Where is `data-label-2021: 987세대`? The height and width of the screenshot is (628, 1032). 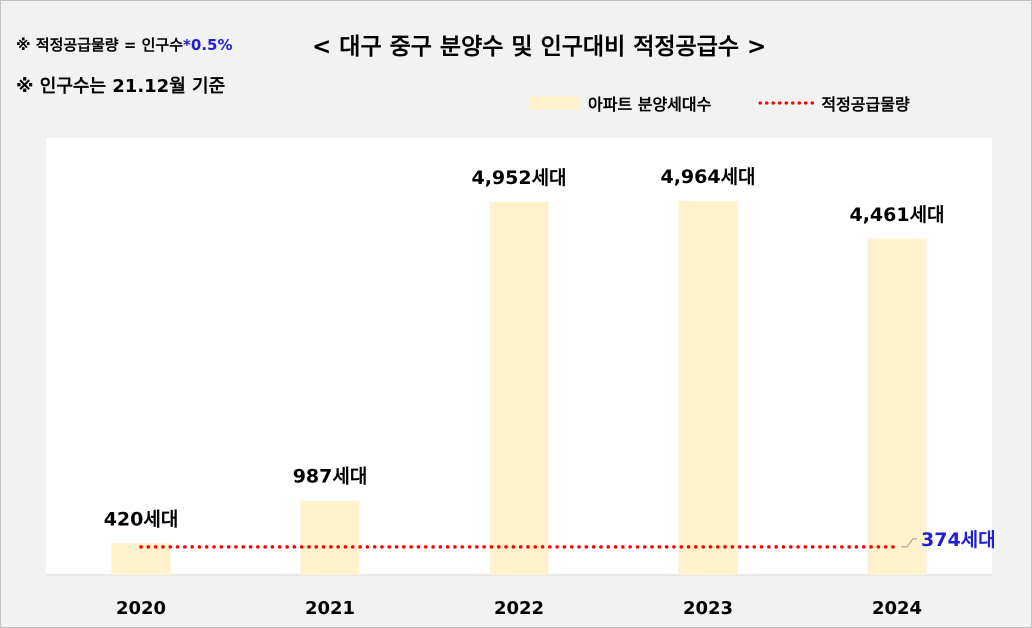
data-label-2021: 987세대 is located at coordinates (330, 477).